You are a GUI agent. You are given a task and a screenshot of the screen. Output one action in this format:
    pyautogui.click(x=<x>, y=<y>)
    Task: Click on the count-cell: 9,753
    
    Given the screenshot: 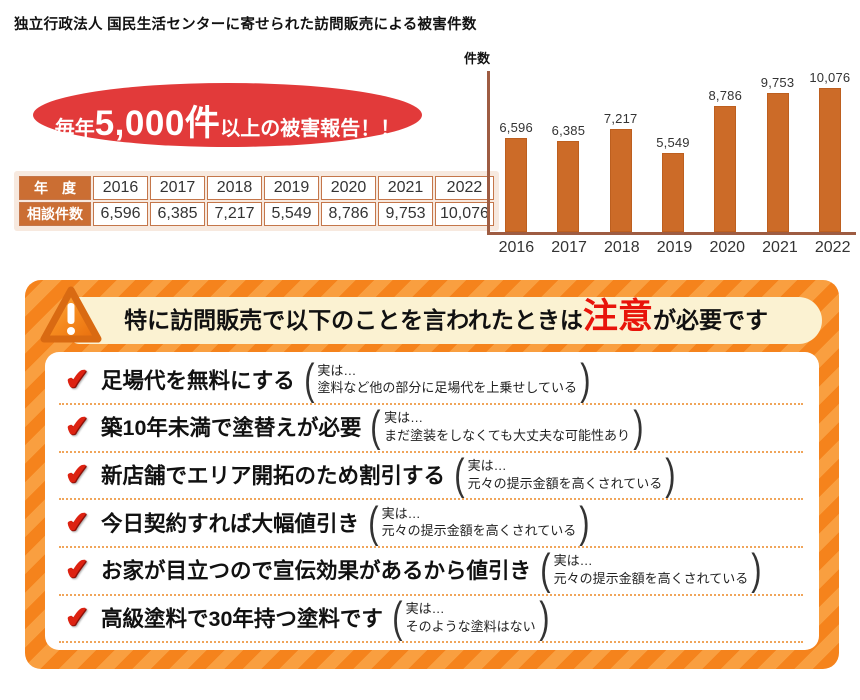 What is the action you would take?
    pyautogui.click(x=405, y=214)
    